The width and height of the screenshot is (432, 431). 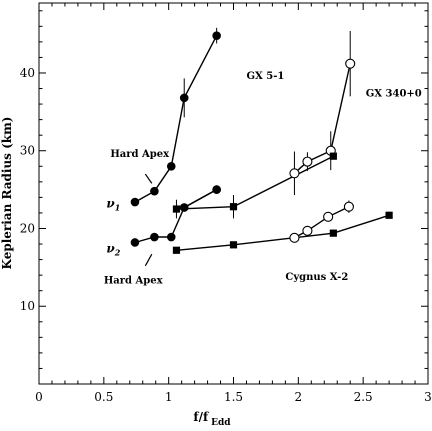 What do you see at coordinates (394, 93) in the screenshot?
I see `annotation-gx340: GX 340+0` at bounding box center [394, 93].